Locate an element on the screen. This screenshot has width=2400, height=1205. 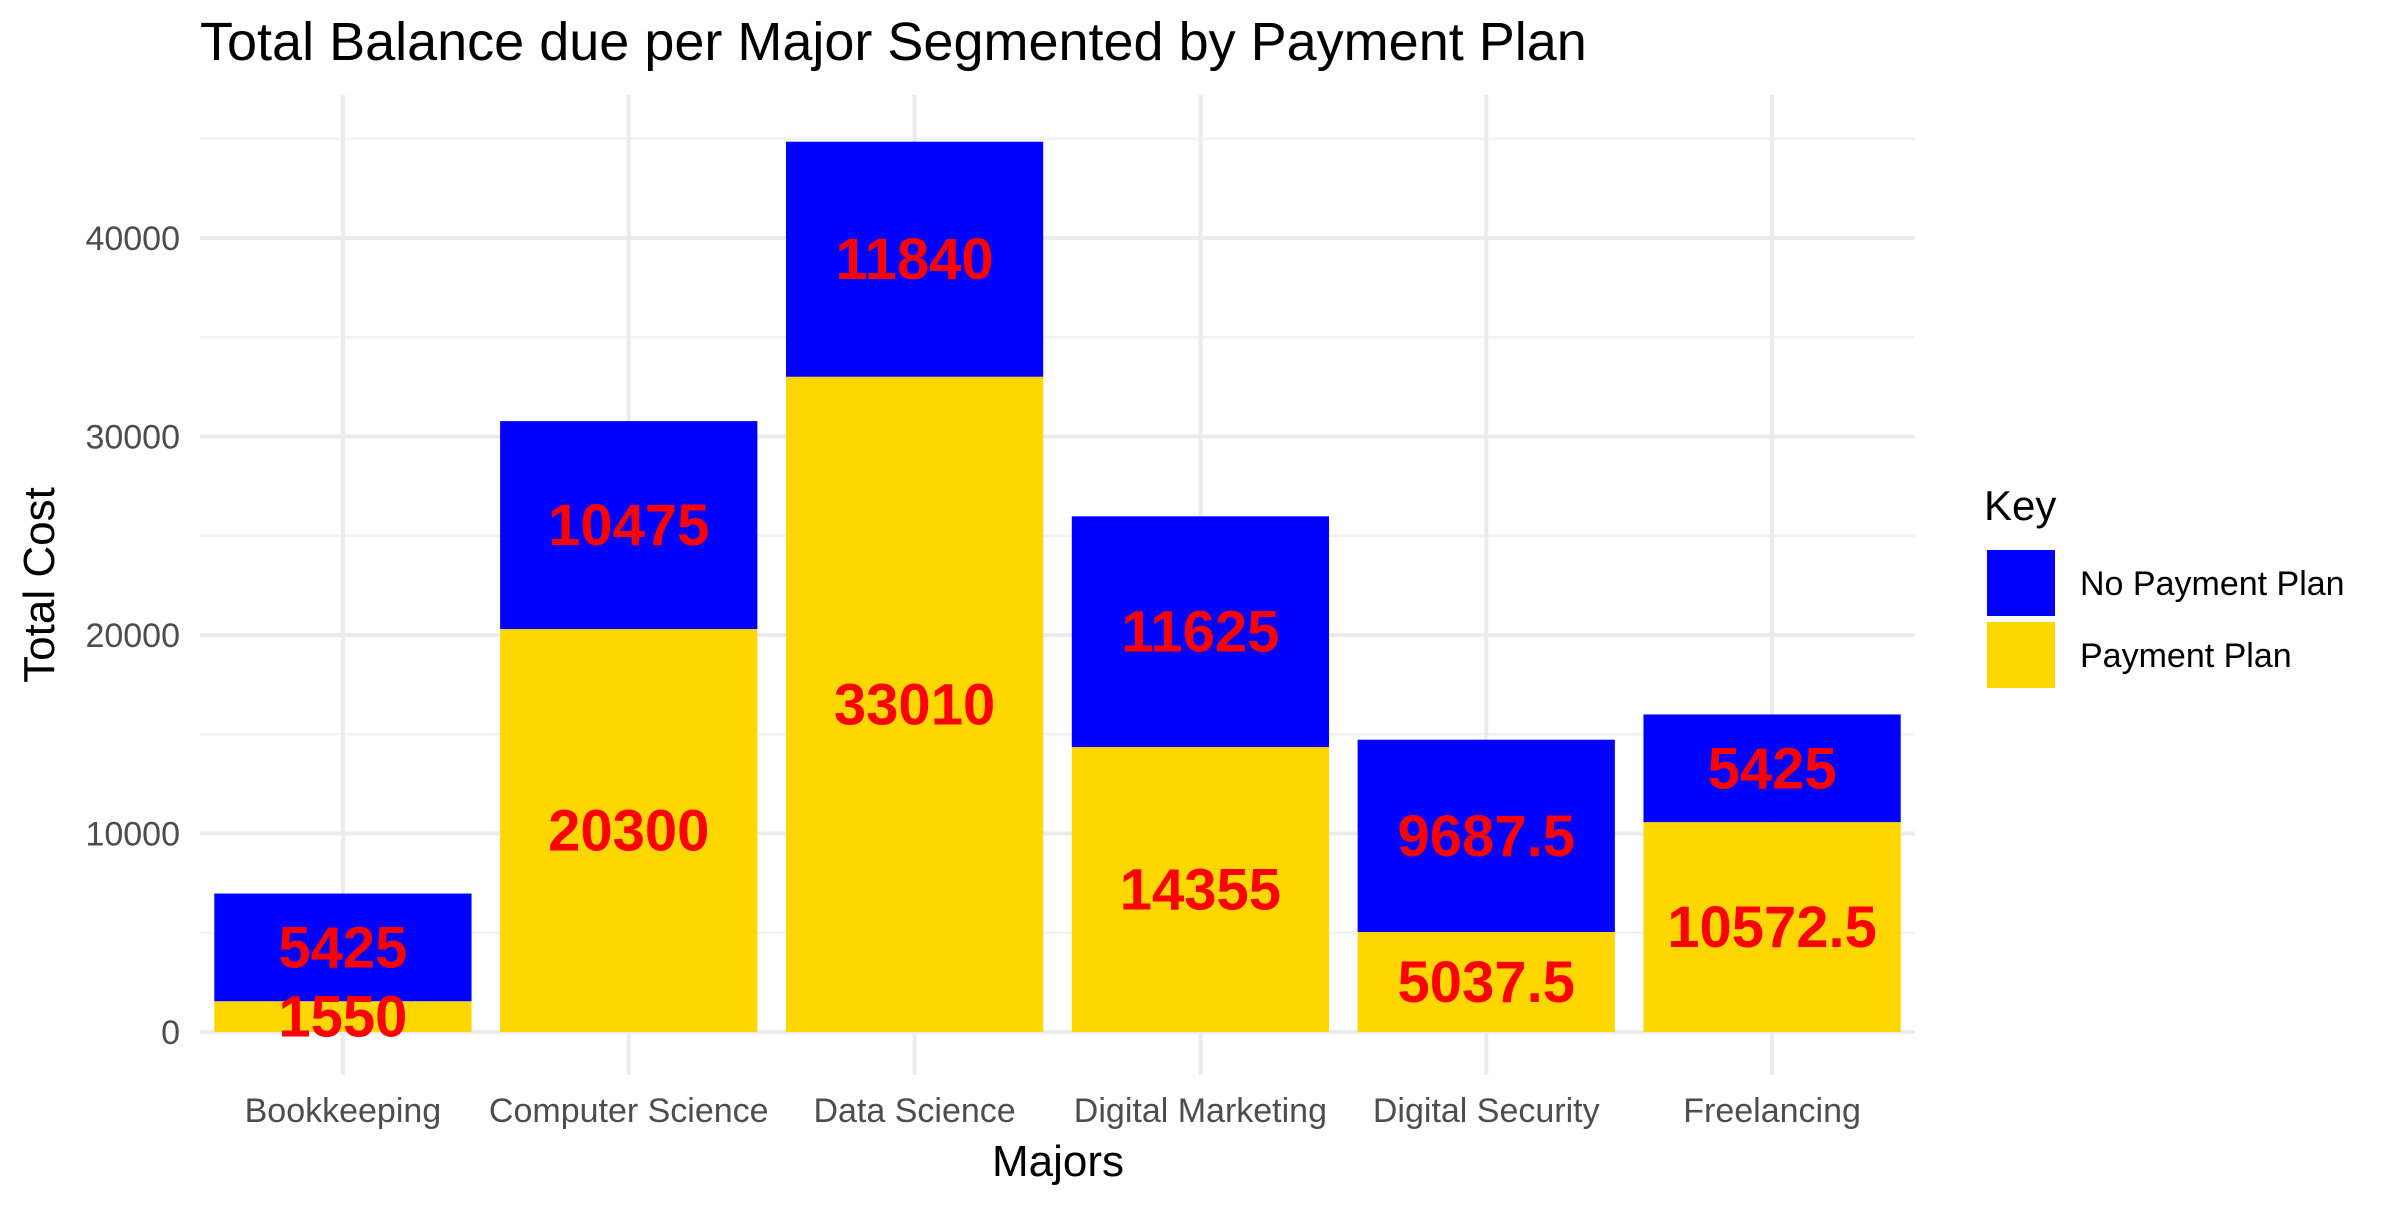
data-label-no-payment-plan: 11840 is located at coordinates (915, 259).